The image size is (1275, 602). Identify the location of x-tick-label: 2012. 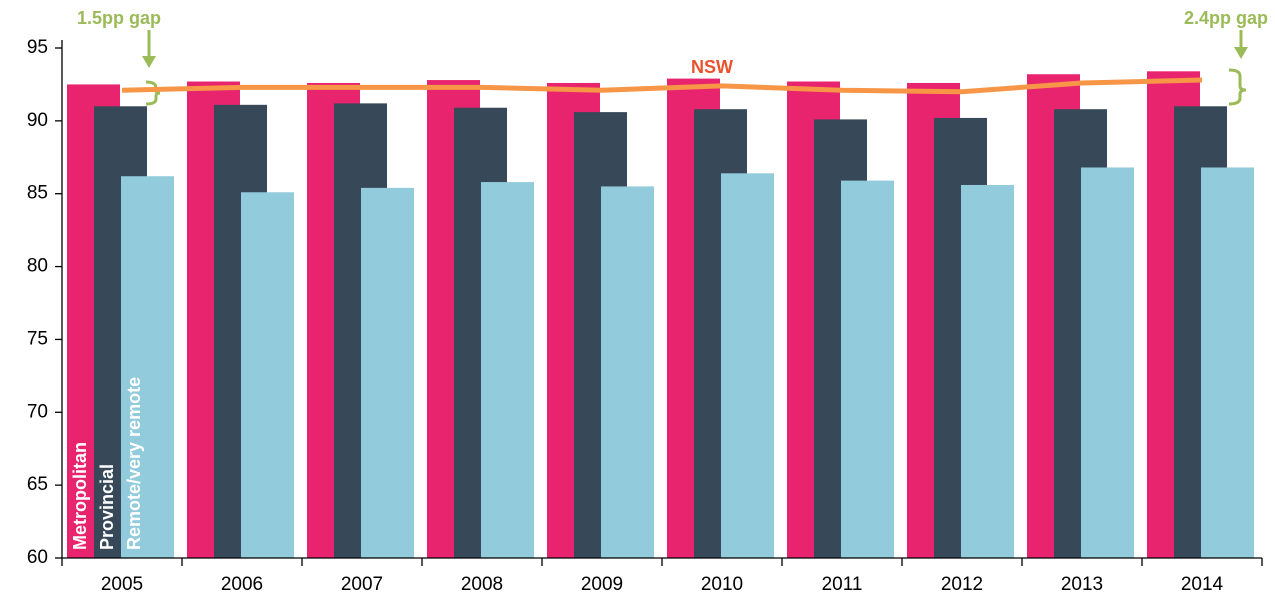
(962, 584).